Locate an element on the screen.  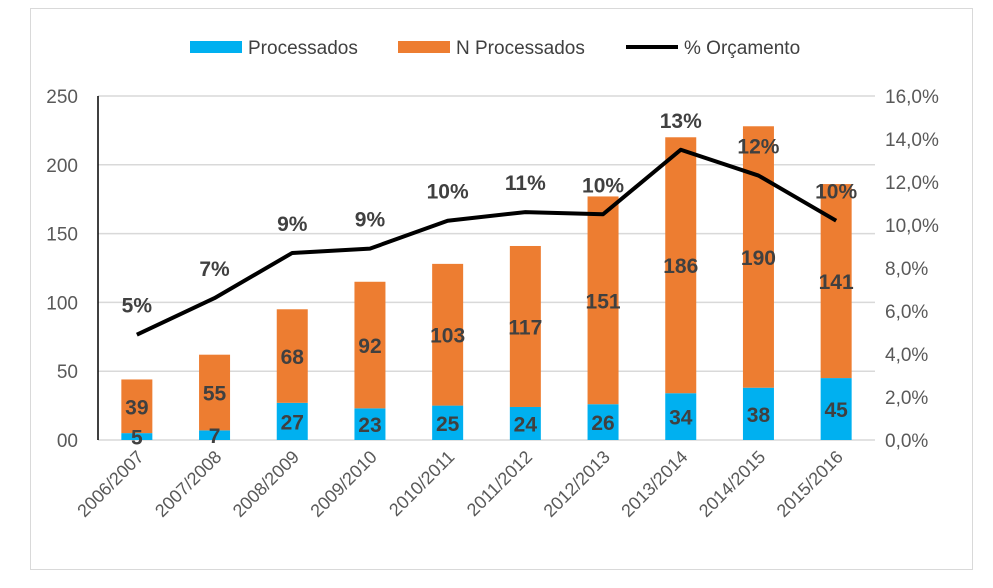
data-label: 23 is located at coordinates (369, 425).